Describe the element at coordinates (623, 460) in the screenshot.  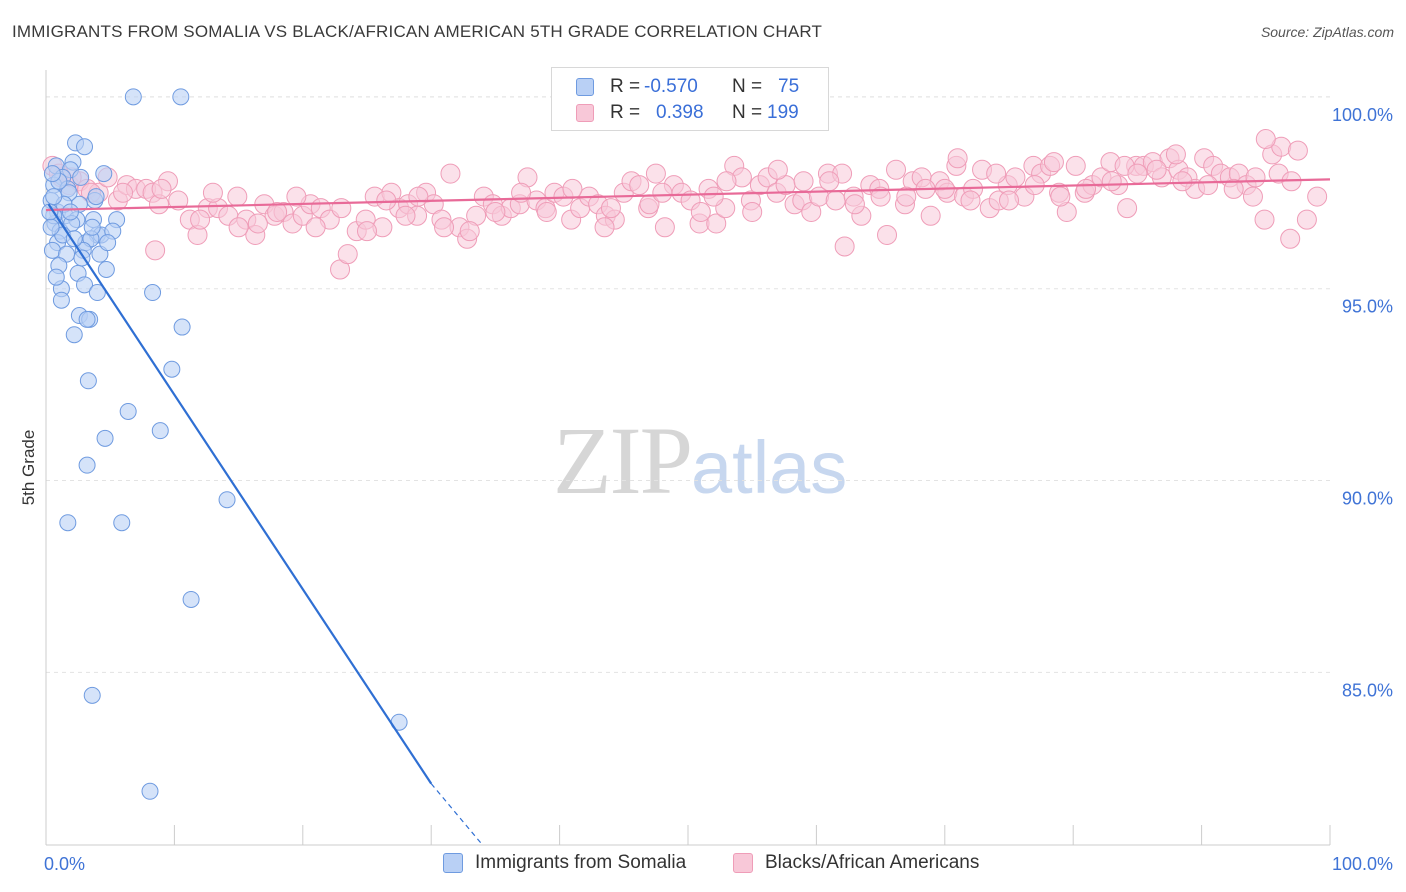
I see `watermark-zip: ZIP` at that location.